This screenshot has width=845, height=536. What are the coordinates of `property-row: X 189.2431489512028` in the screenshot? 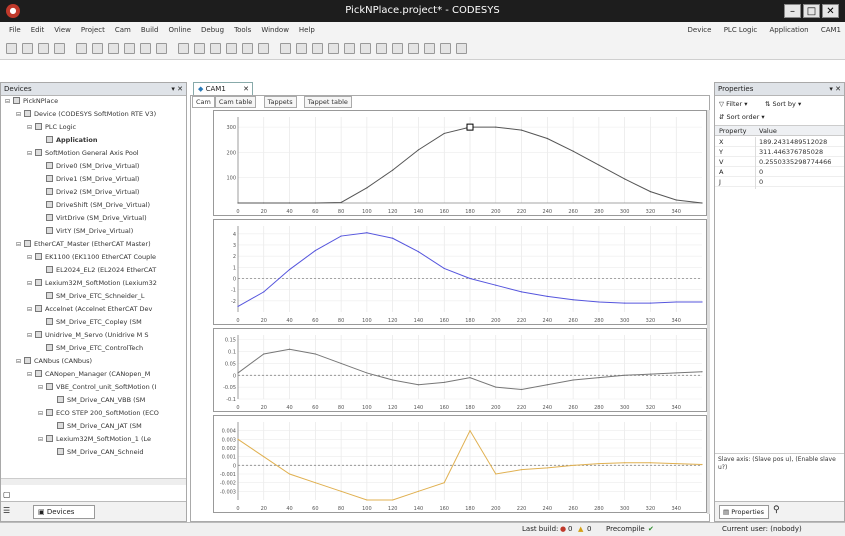 It's located at (779, 142).